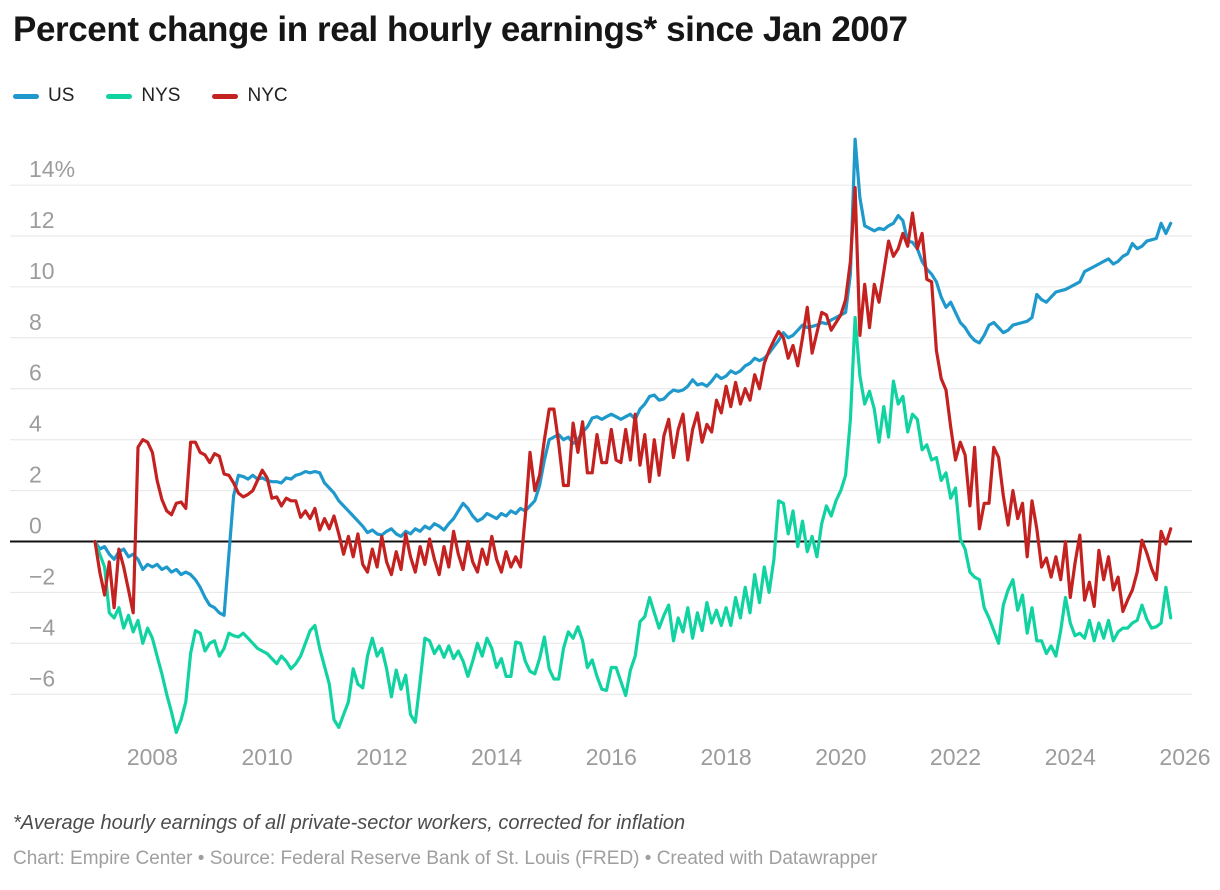 Image resolution: width=1220 pixels, height=890 pixels. What do you see at coordinates (42, 271) in the screenshot?
I see `y-tick-label: 10` at bounding box center [42, 271].